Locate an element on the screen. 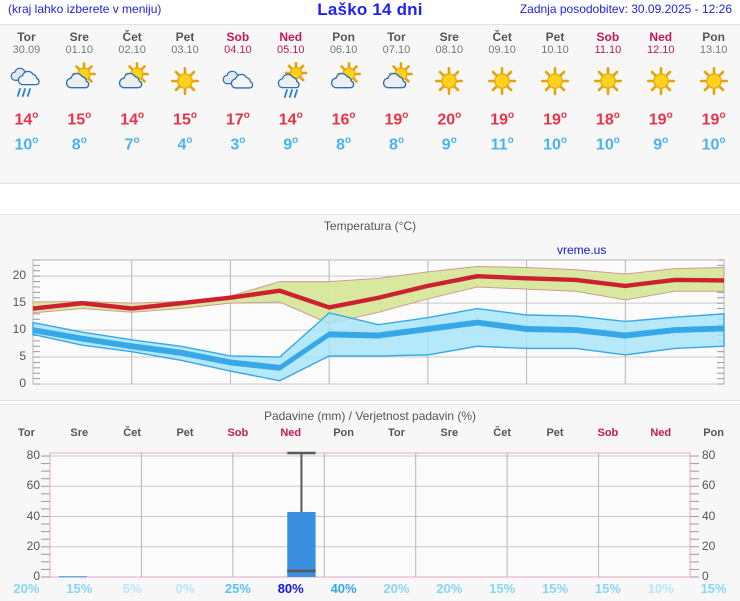 This screenshot has width=740, height=601. forecast-day-column: Pon 13.10 19o 10o is located at coordinates (713, 104).